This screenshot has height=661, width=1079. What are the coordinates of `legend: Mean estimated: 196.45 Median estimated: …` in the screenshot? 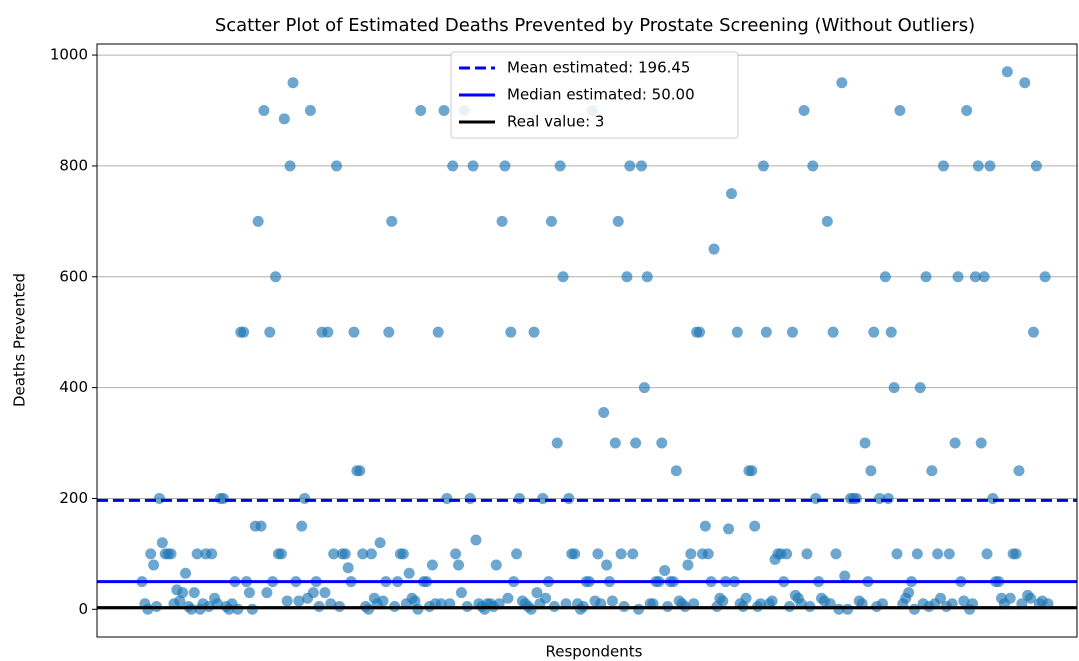 It's located at (594, 95).